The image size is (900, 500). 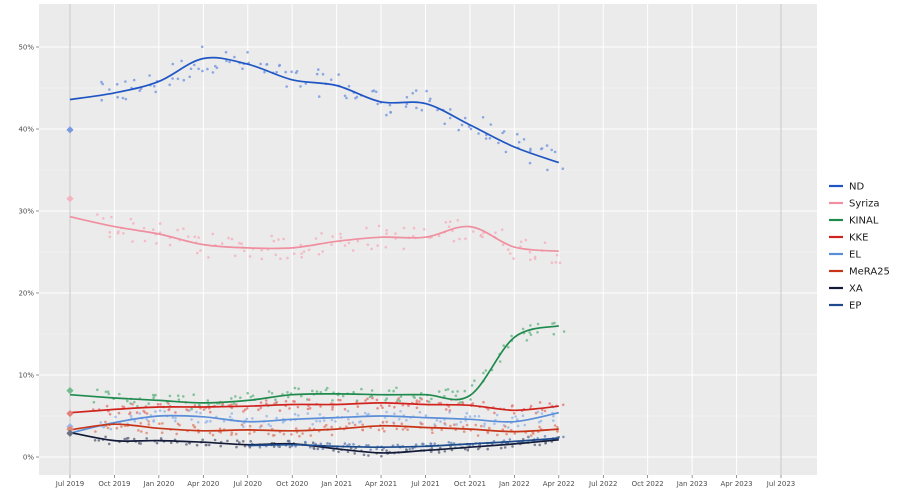 What do you see at coordinates (314, 110) in the screenshot?
I see `trend-line-nd` at bounding box center [314, 110].